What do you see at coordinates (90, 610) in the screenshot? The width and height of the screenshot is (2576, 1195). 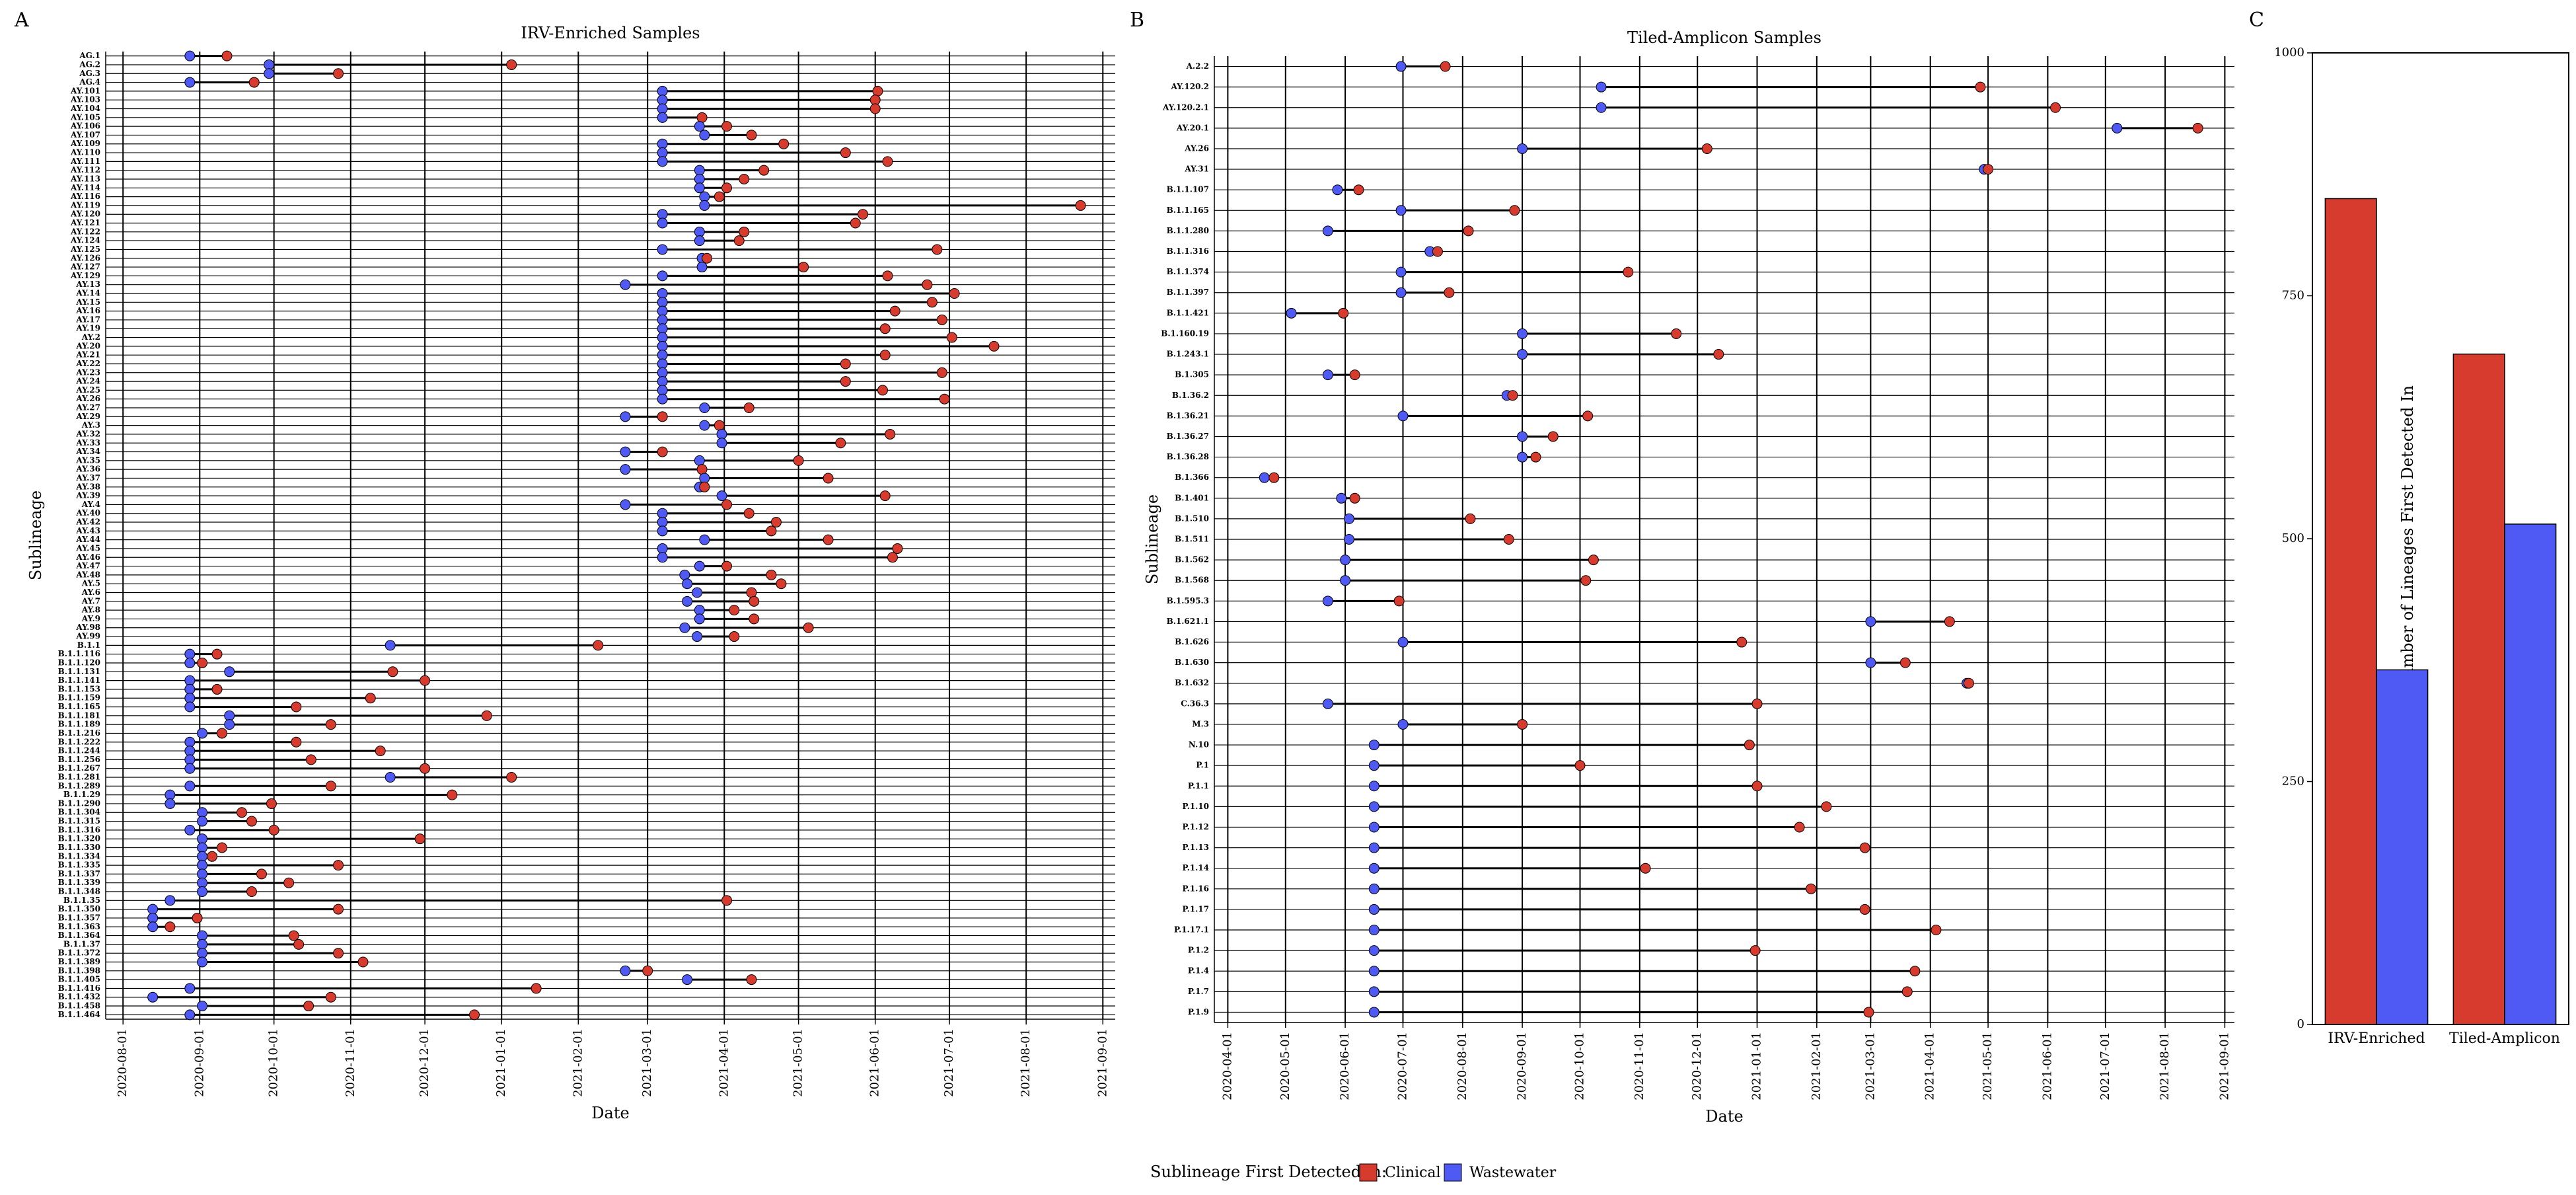 I see `sublineage-label: AY.8` at bounding box center [90, 610].